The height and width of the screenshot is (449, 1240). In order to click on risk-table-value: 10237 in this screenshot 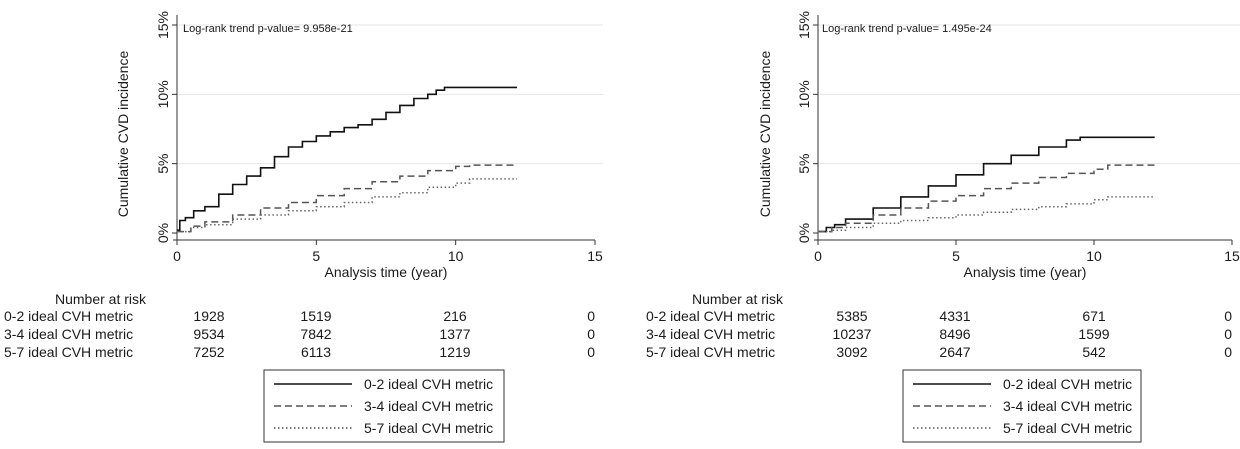, I will do `click(852, 334)`.